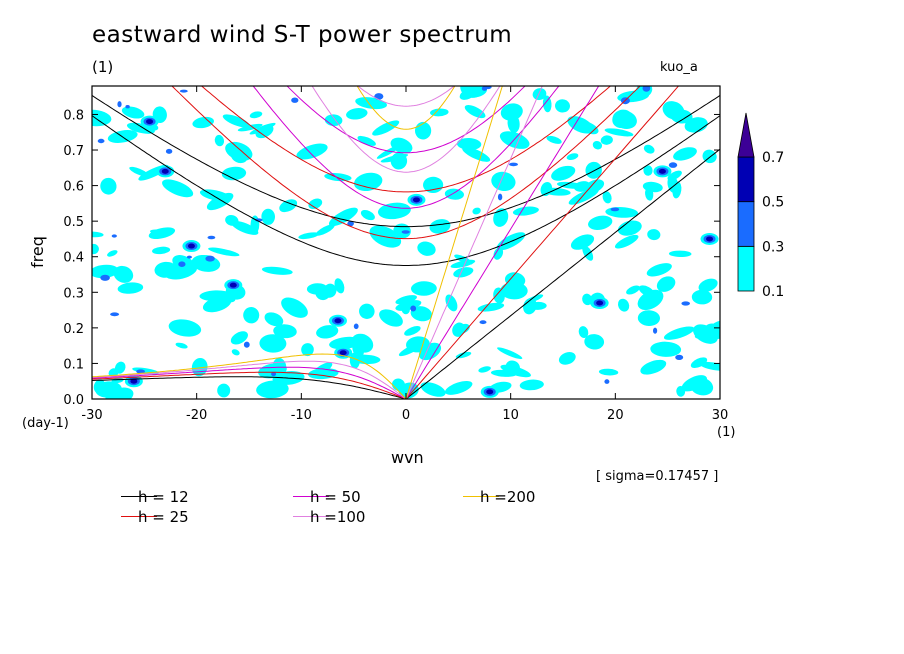 This screenshot has width=904, height=654. I want to click on colorbar-extend-arrow, so click(746, 135).